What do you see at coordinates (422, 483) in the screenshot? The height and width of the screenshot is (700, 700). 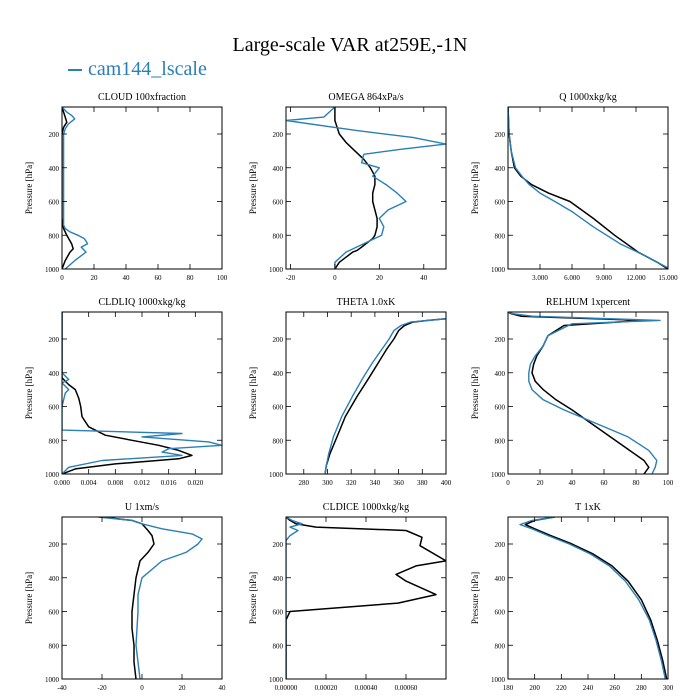 I see `panel-5-xtick-label: 380` at bounding box center [422, 483].